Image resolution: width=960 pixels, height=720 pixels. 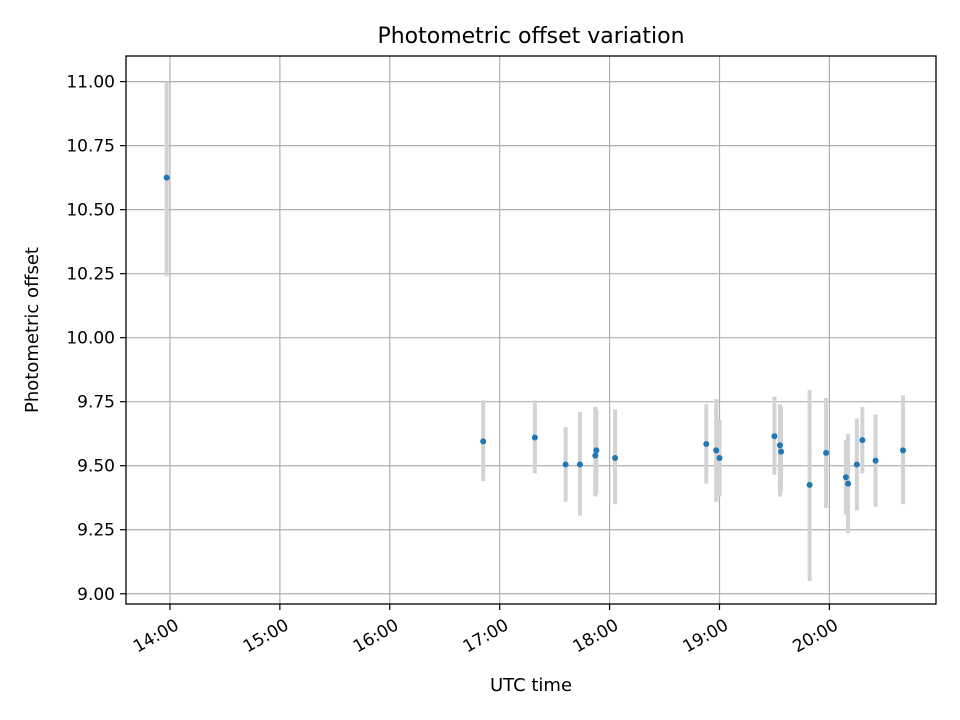 What do you see at coordinates (530, 36) in the screenshot?
I see `chart-title: Photometric offset variation` at bounding box center [530, 36].